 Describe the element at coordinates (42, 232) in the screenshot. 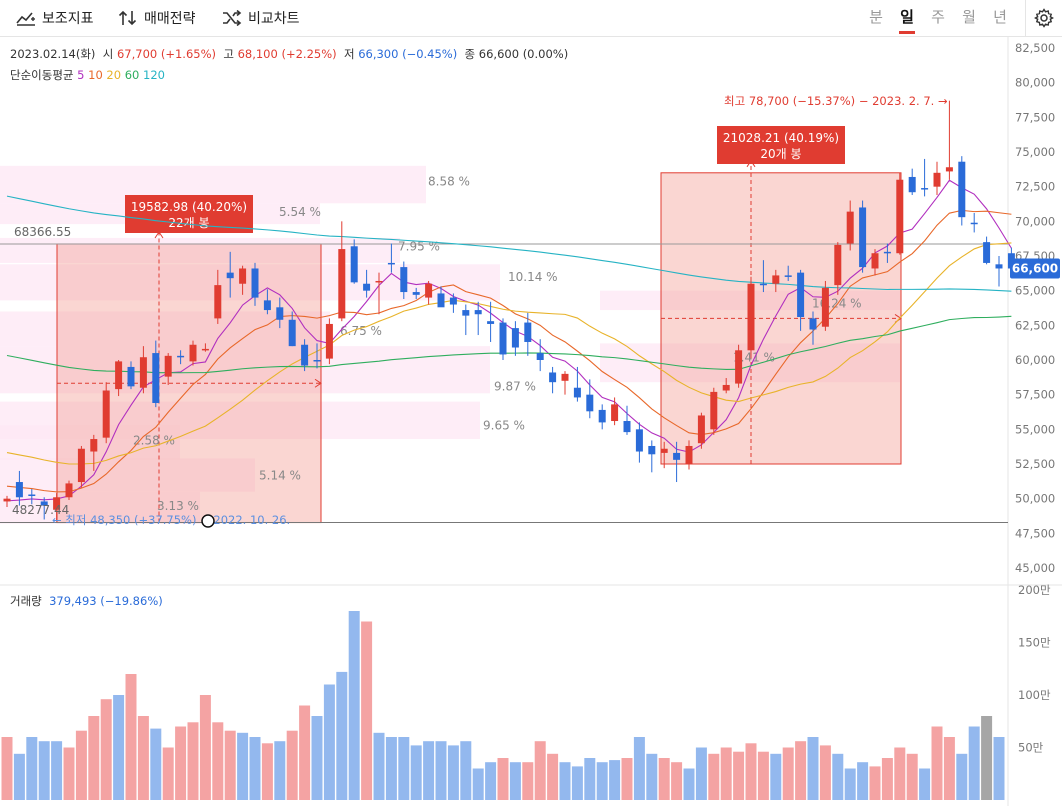

I see `reference-line-label: 68366.55` at that location.